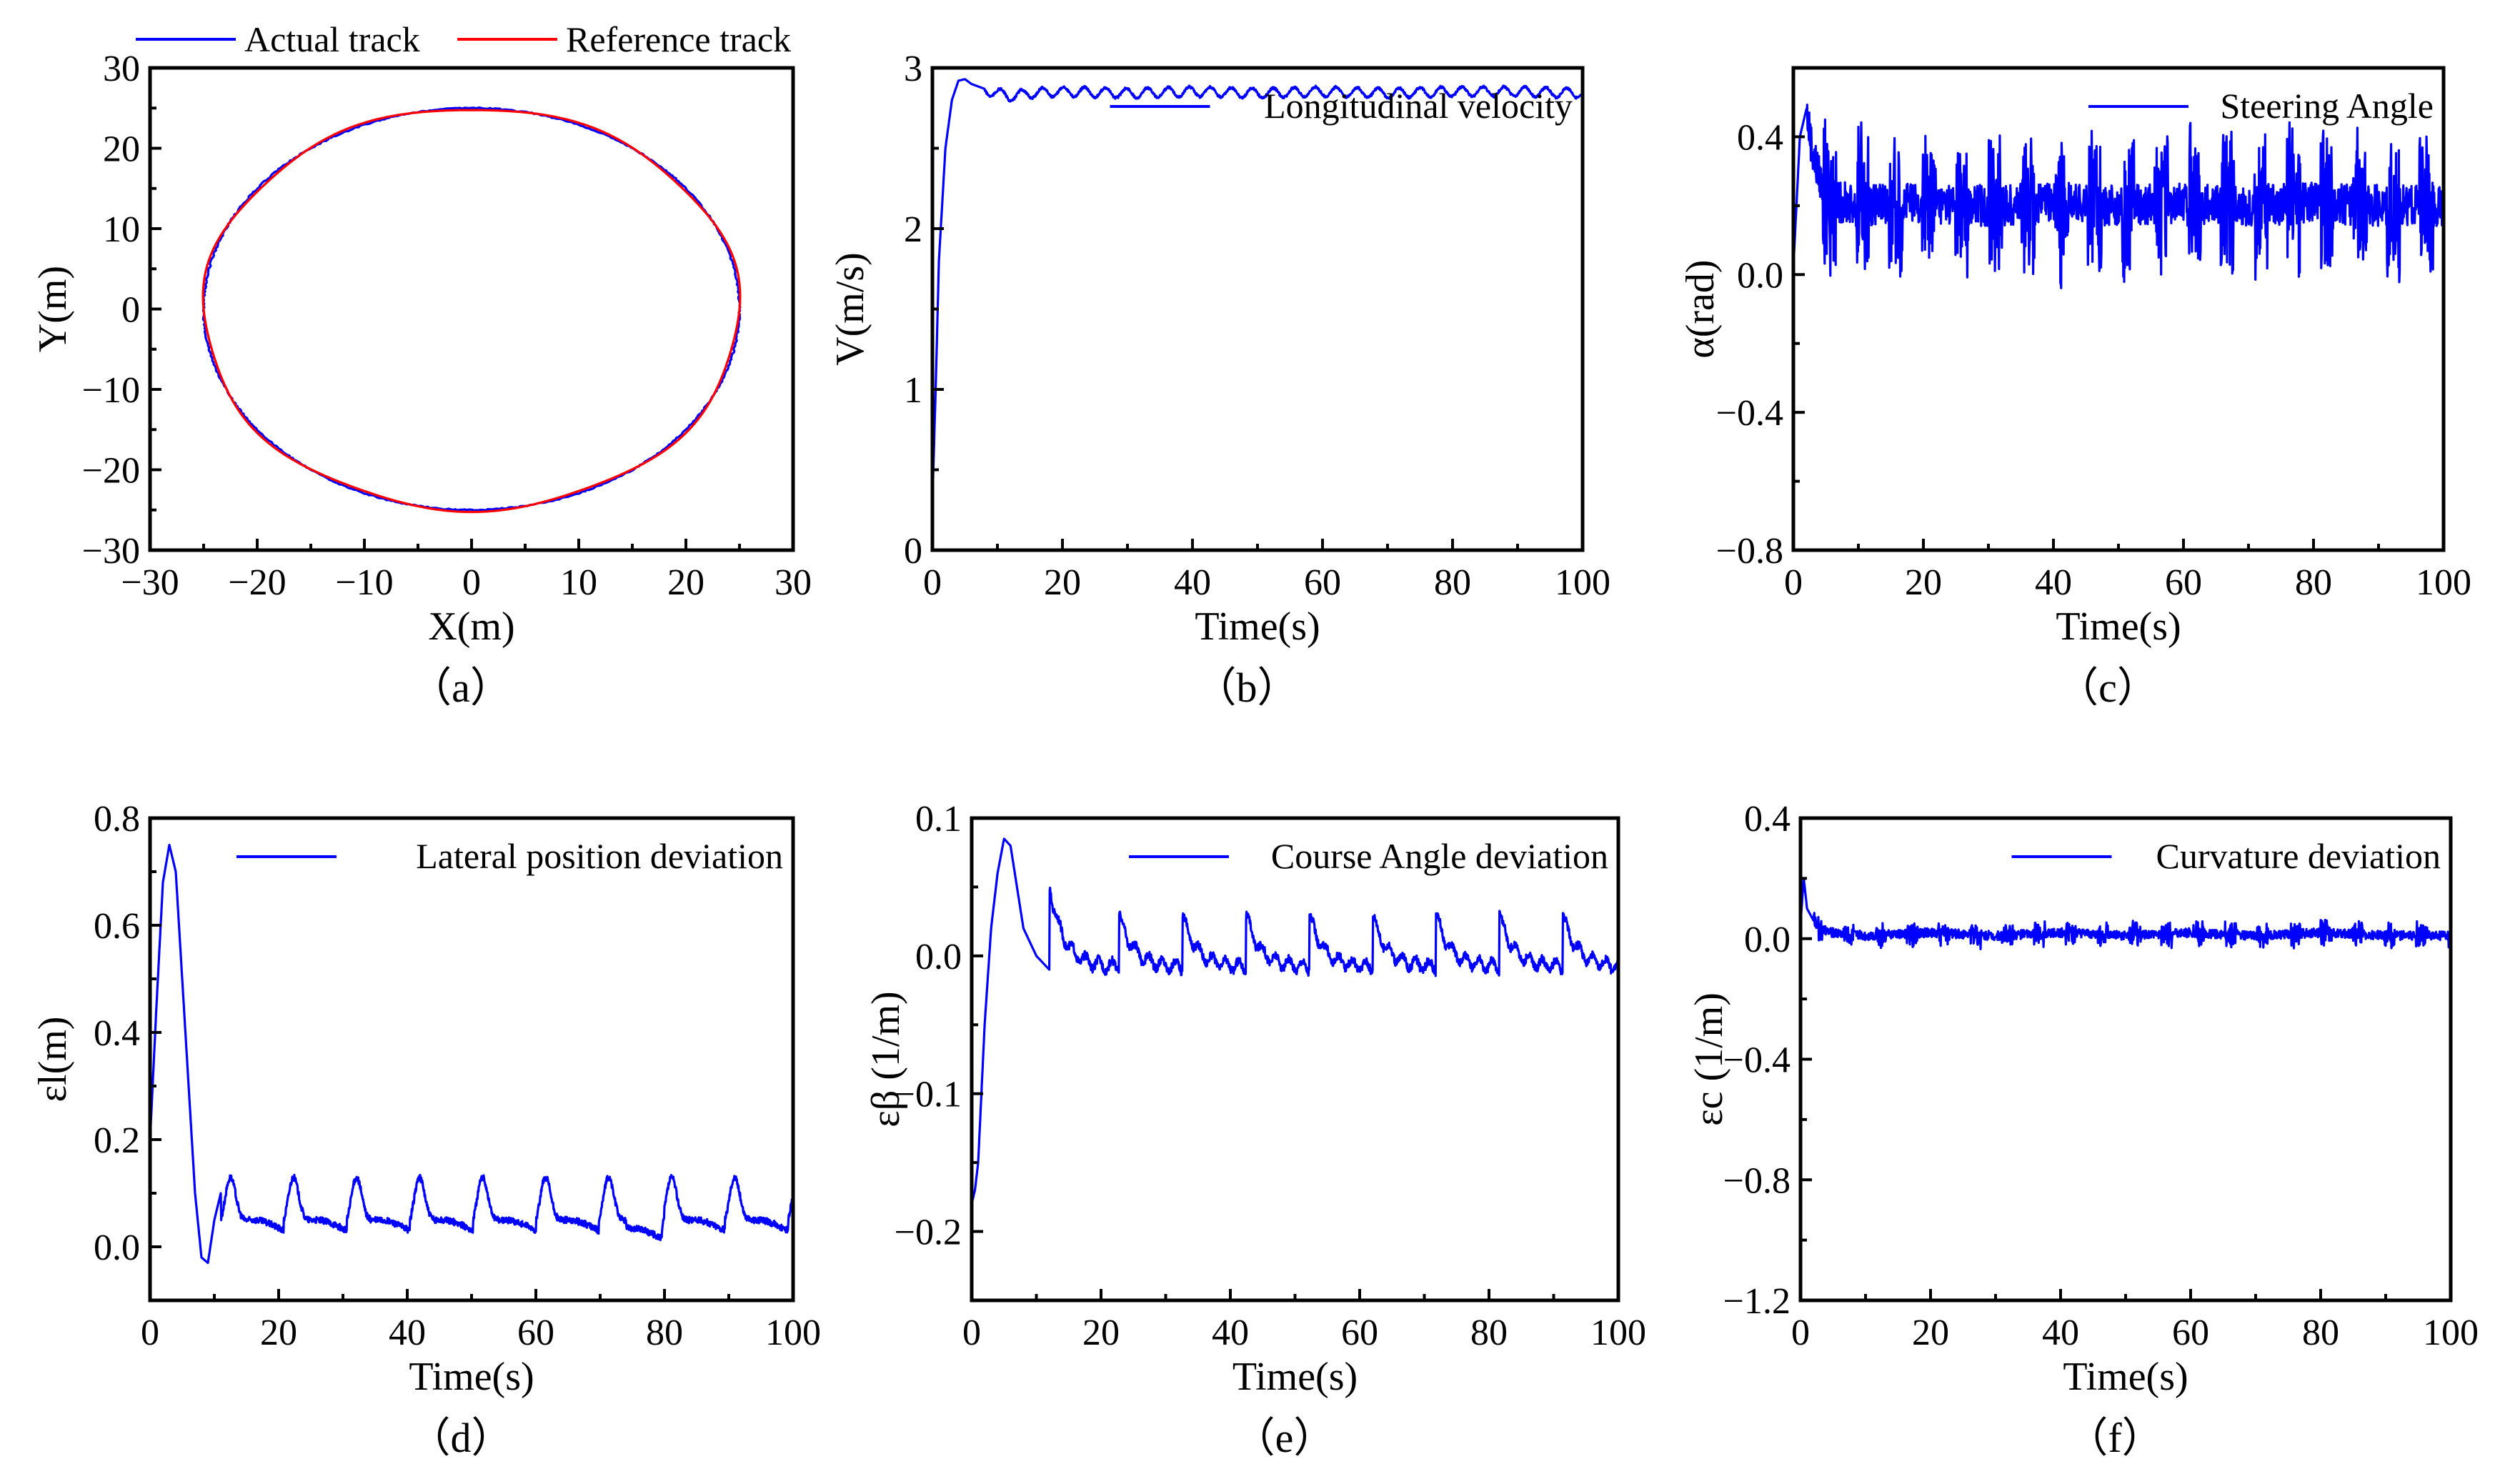 Image resolution: width=2510 pixels, height=1484 pixels. What do you see at coordinates (111, 390) in the screenshot?
I see `y-tick-label: −10` at bounding box center [111, 390].